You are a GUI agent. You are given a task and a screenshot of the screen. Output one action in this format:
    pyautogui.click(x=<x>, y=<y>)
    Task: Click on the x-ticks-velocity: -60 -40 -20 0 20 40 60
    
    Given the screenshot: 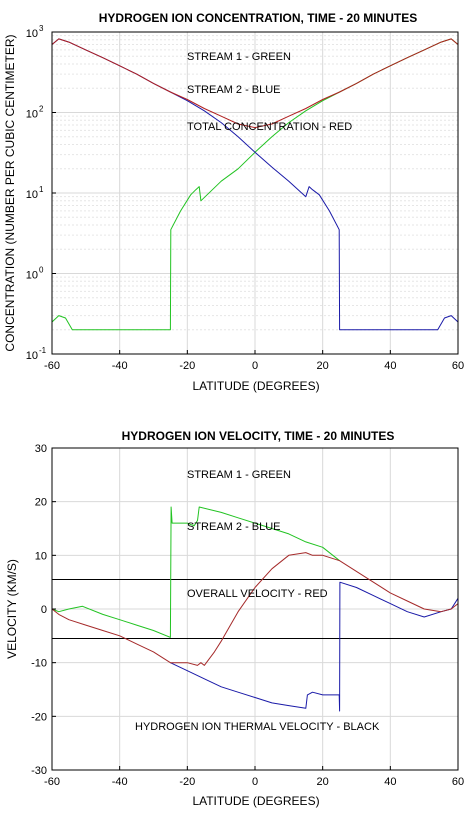 What is the action you would take?
    pyautogui.click(x=254, y=777)
    